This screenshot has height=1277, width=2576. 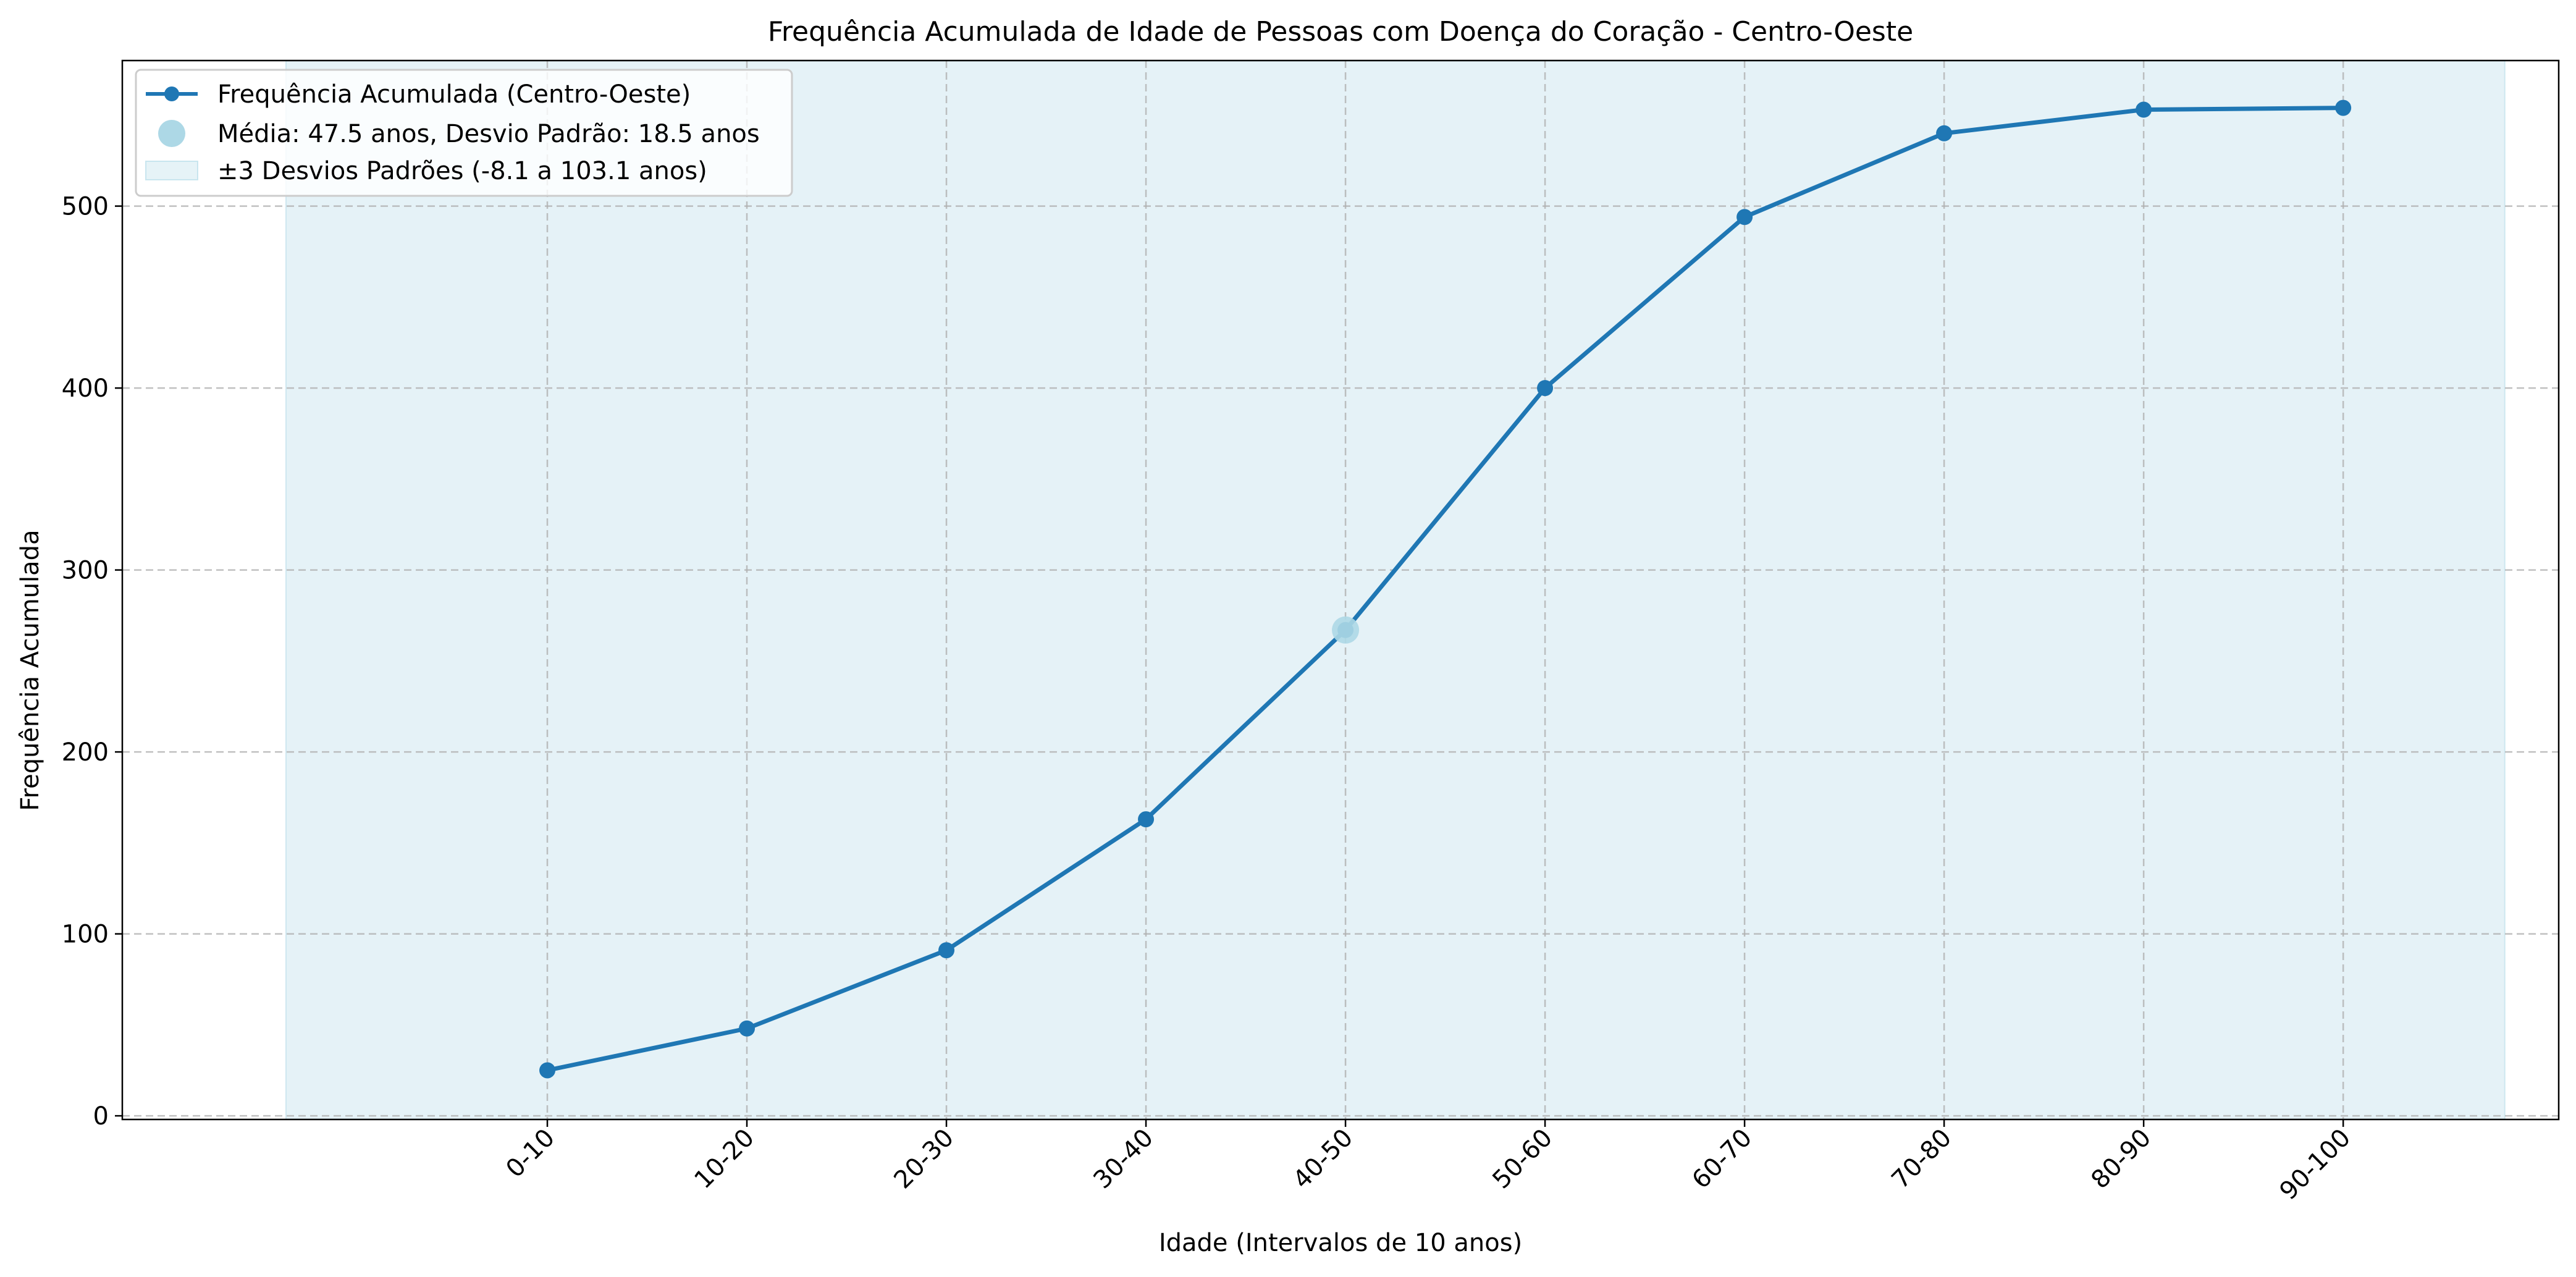 What do you see at coordinates (85, 571) in the screenshot?
I see `y-tick-label: 300` at bounding box center [85, 571].